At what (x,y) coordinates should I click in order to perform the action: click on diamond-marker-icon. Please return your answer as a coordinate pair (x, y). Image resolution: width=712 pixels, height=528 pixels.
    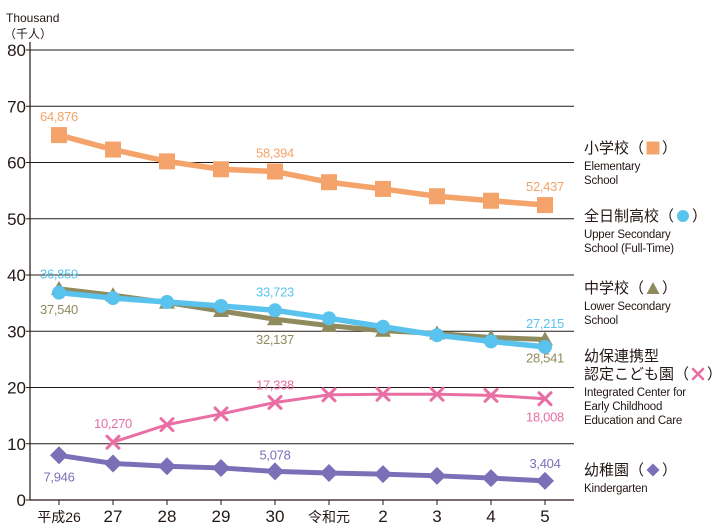
    Looking at the image, I should click on (653, 472).